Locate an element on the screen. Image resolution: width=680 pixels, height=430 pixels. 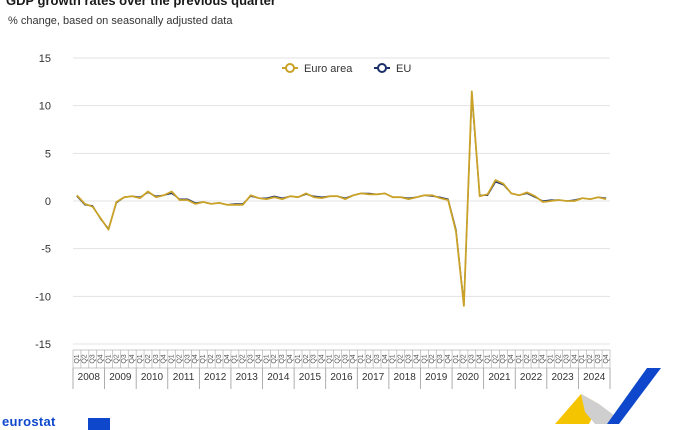
legend: Euro area EU is located at coordinates (346, 69).